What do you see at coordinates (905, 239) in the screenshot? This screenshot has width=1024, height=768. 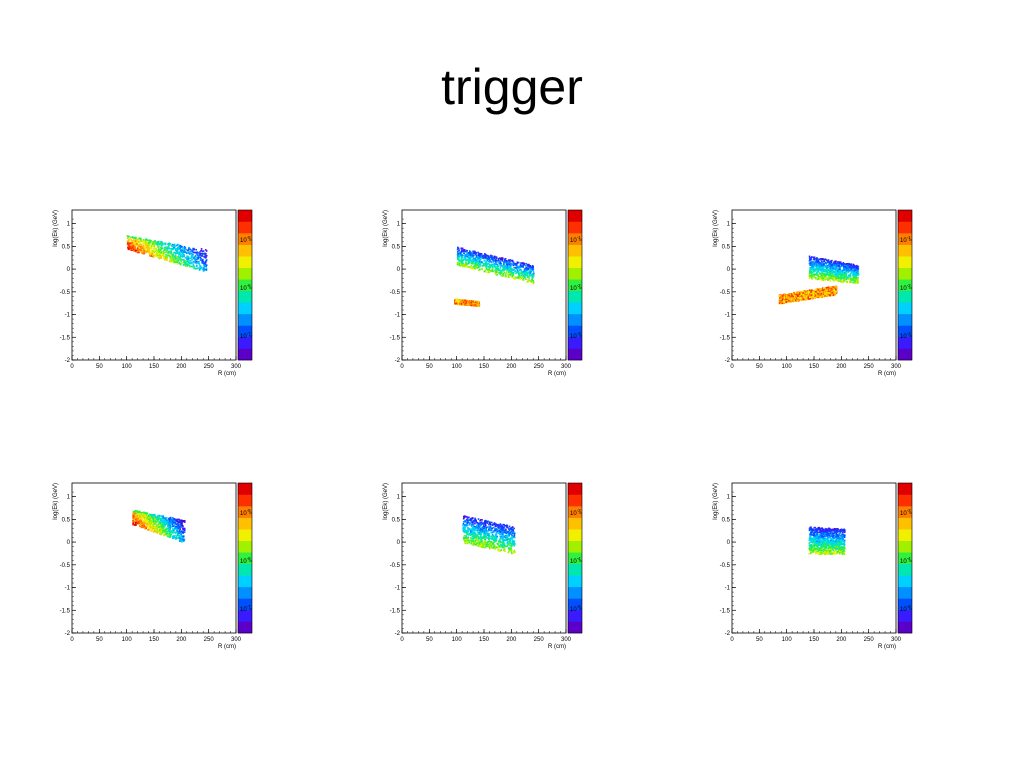 I see `colorbar-tick-label: 10⁻¹` at bounding box center [905, 239].